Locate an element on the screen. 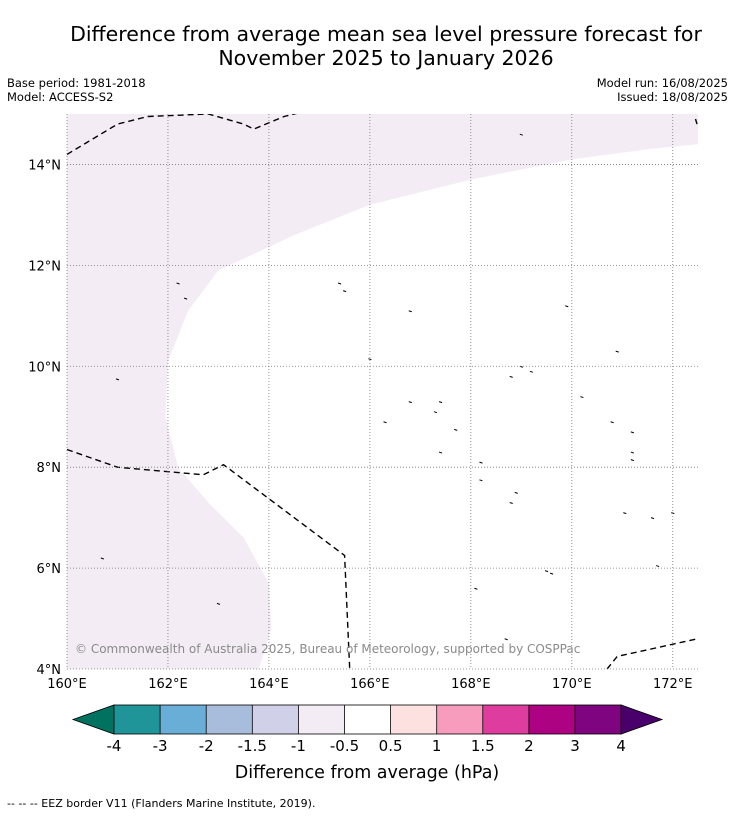  colorbar-under-arrow is located at coordinates (93, 719).